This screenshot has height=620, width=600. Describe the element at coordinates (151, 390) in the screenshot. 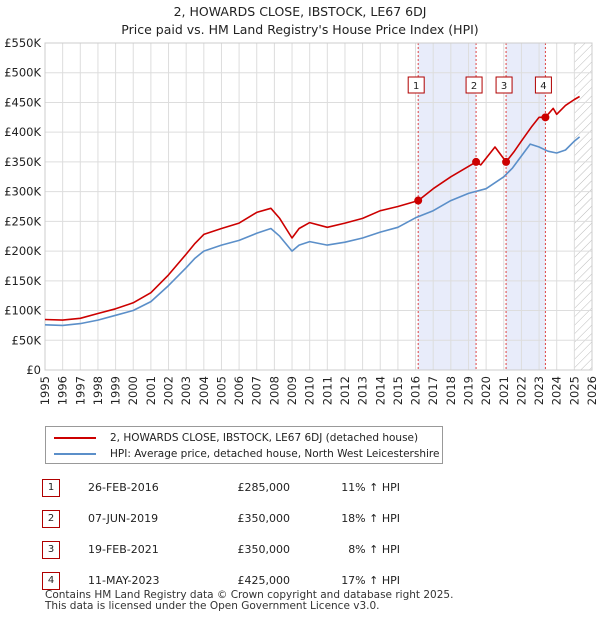

I see `x-tick-label: 2001` at that location.